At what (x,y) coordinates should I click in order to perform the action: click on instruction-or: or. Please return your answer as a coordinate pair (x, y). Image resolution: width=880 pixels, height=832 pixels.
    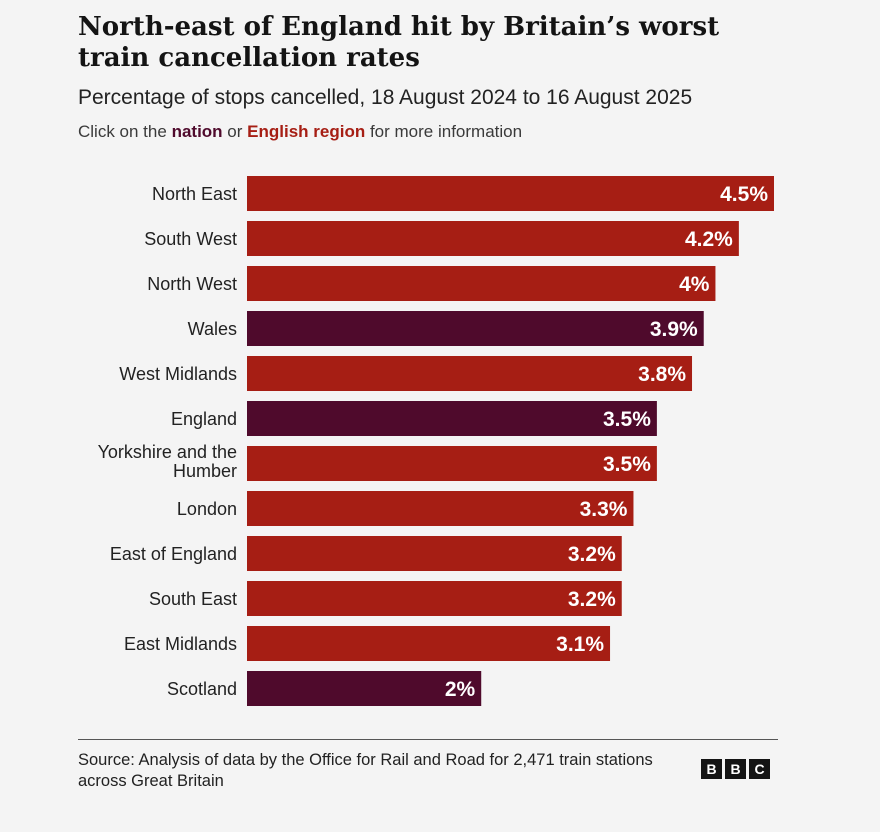
    Looking at the image, I should click on (235, 131).